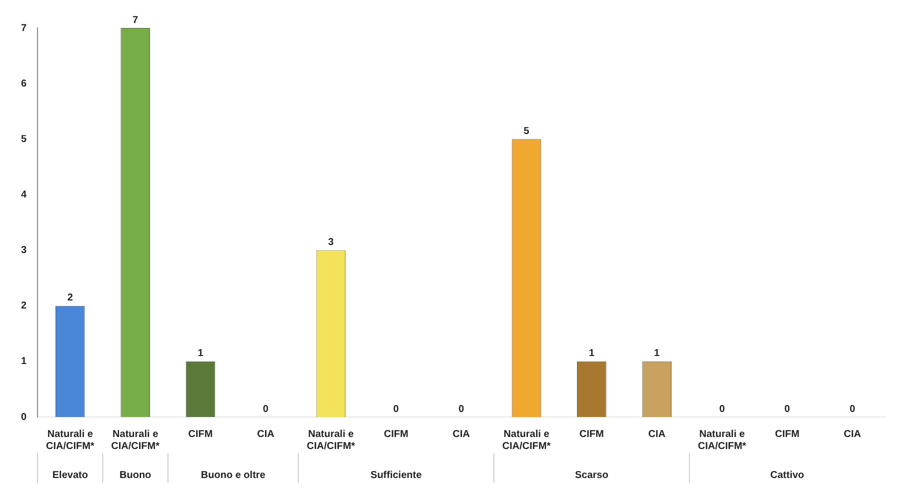  What do you see at coordinates (24, 250) in the screenshot?
I see `y-tick-label: 3` at bounding box center [24, 250].